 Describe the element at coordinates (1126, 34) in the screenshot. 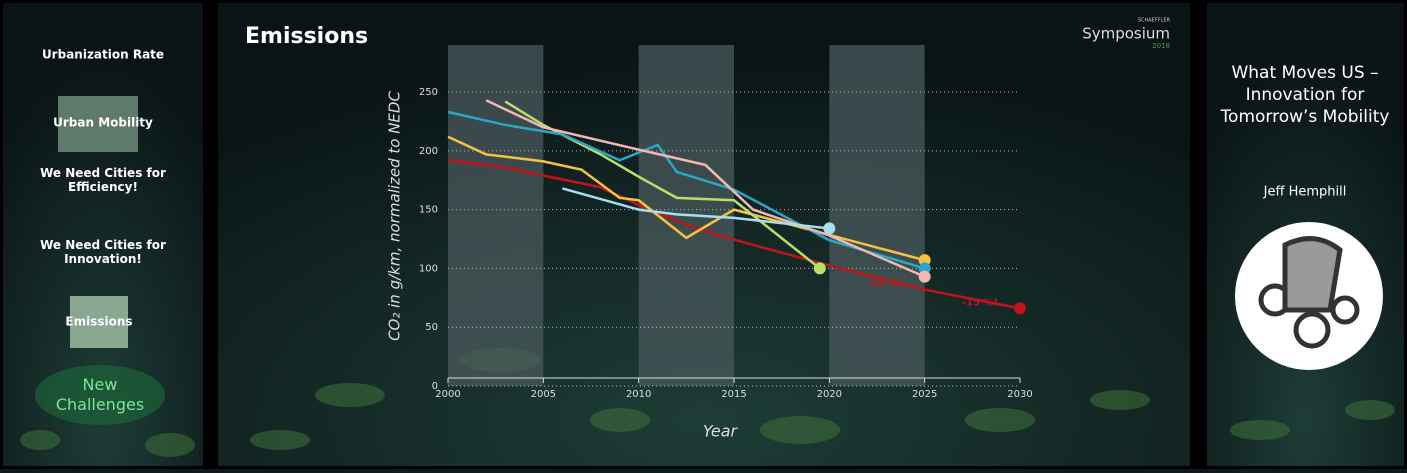

I see `logo-name: Symposium` at that location.